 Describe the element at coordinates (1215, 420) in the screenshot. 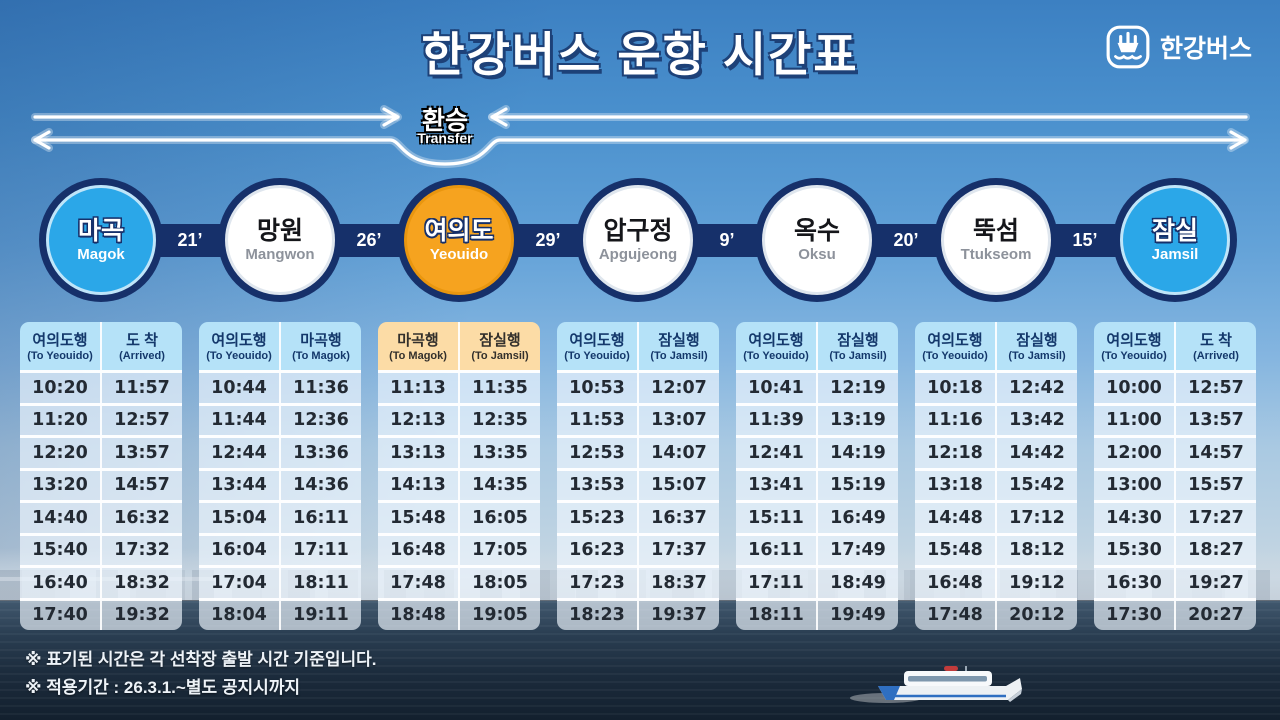

I see `time-cell: 13:57` at that location.